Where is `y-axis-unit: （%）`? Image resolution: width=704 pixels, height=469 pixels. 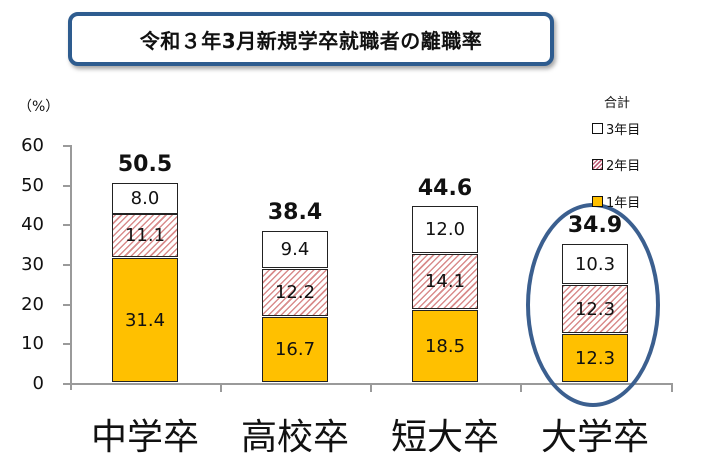
y-axis-unit: （%） is located at coordinates (39, 107).